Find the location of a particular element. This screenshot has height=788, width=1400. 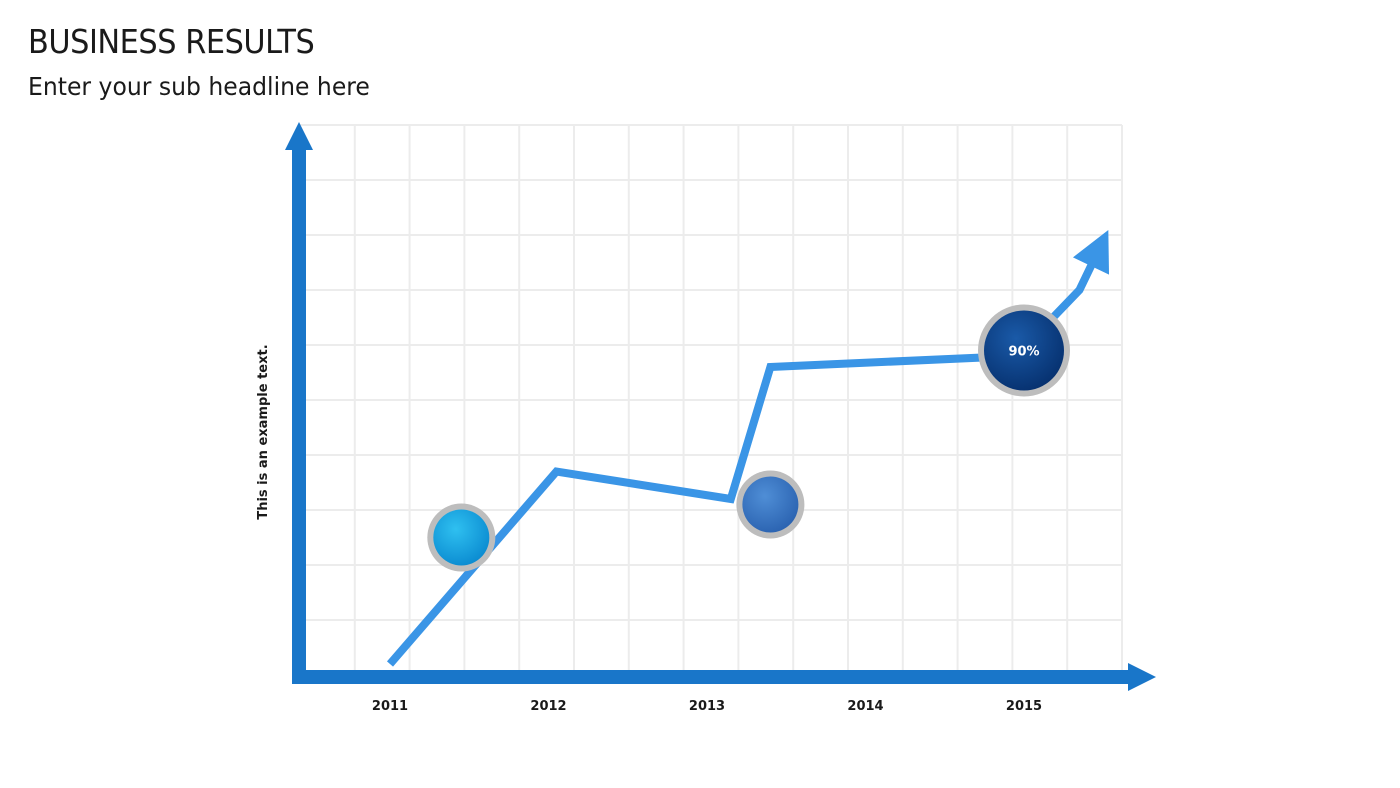

page-title: BUSINESS RESULTS is located at coordinates (171, 41).